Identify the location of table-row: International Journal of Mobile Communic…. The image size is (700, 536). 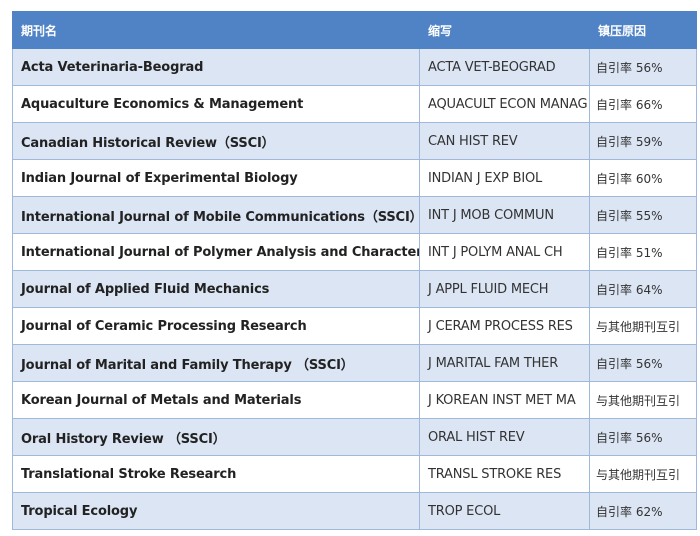
(354, 215).